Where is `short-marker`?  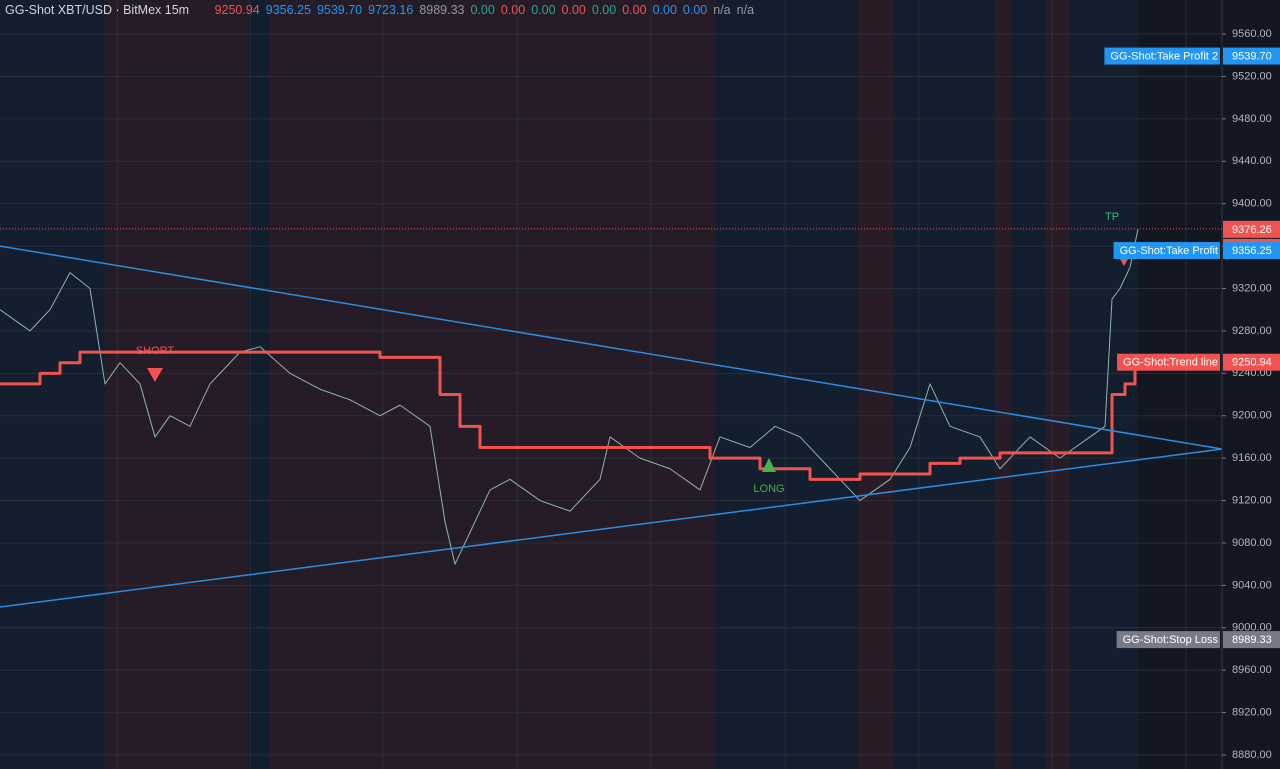
short-marker is located at coordinates (155, 375).